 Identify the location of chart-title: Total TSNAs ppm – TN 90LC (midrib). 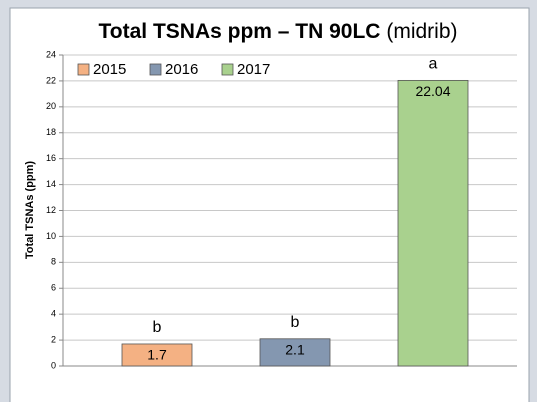
(278, 31).